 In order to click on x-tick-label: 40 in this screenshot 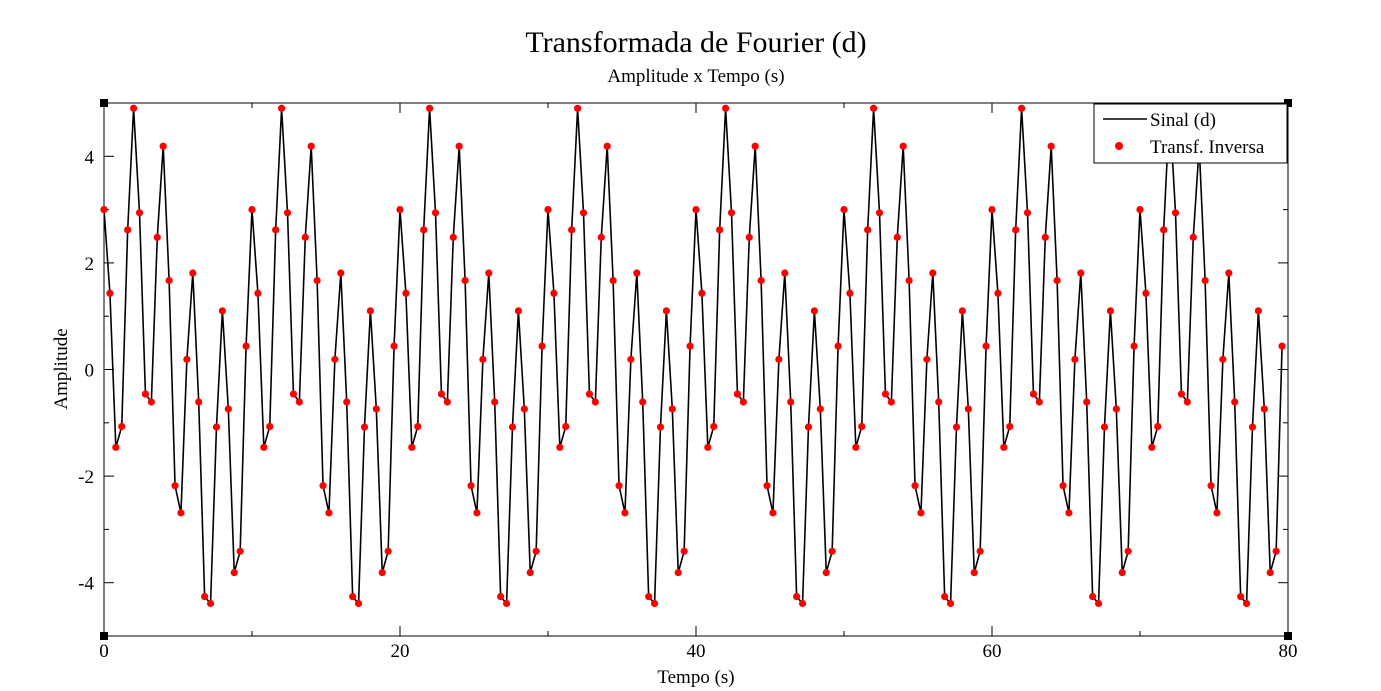, I will do `click(696, 651)`.